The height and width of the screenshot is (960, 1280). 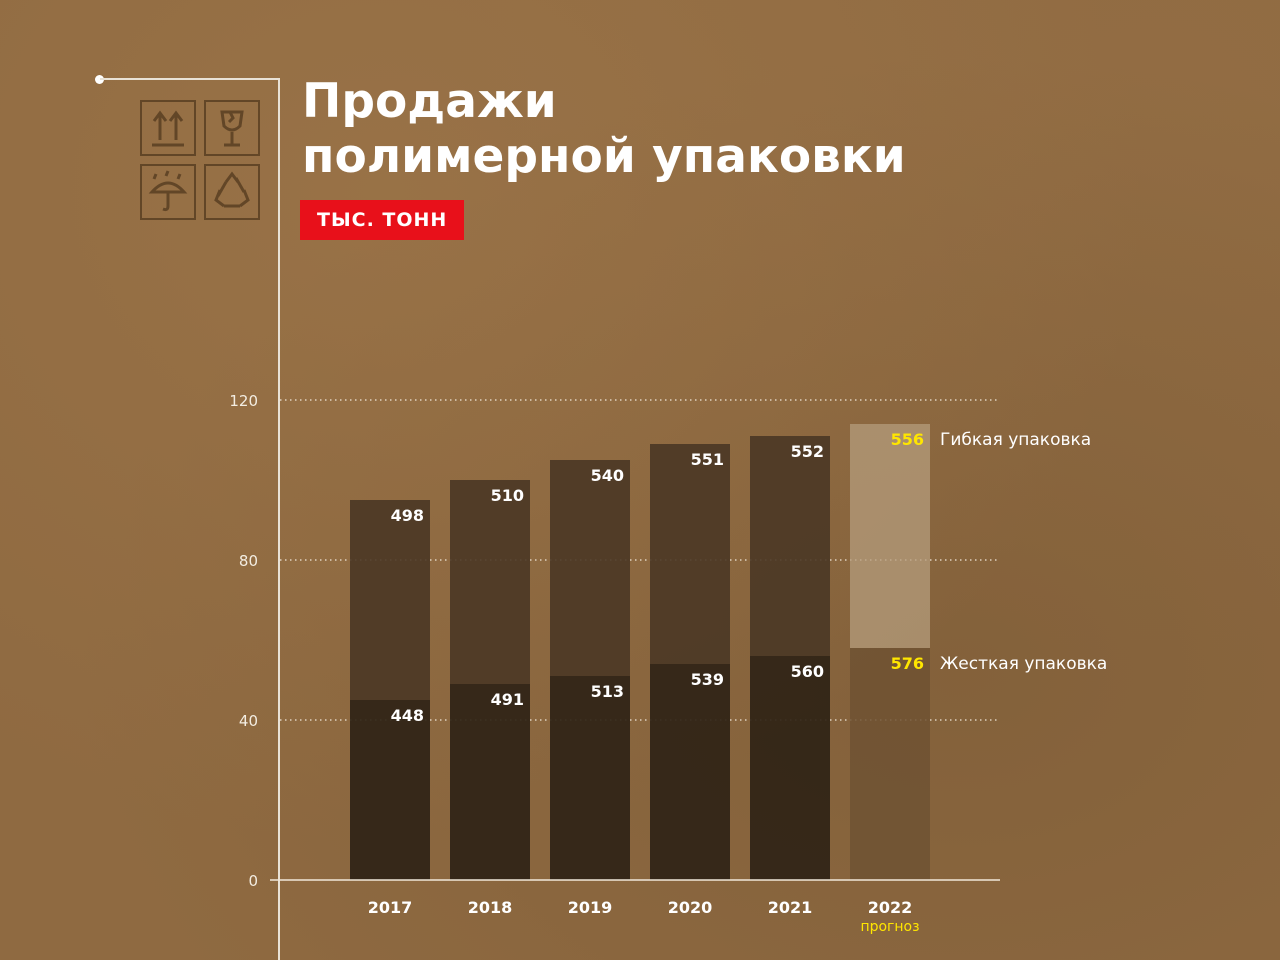 I want to click on value-label-rigid-2021: 560, so click(x=807, y=671).